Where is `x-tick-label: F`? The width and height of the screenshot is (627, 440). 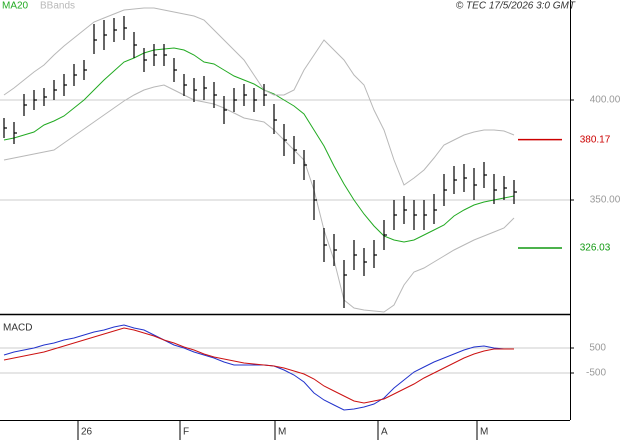
x-tick-label: F is located at coordinates (186, 432).